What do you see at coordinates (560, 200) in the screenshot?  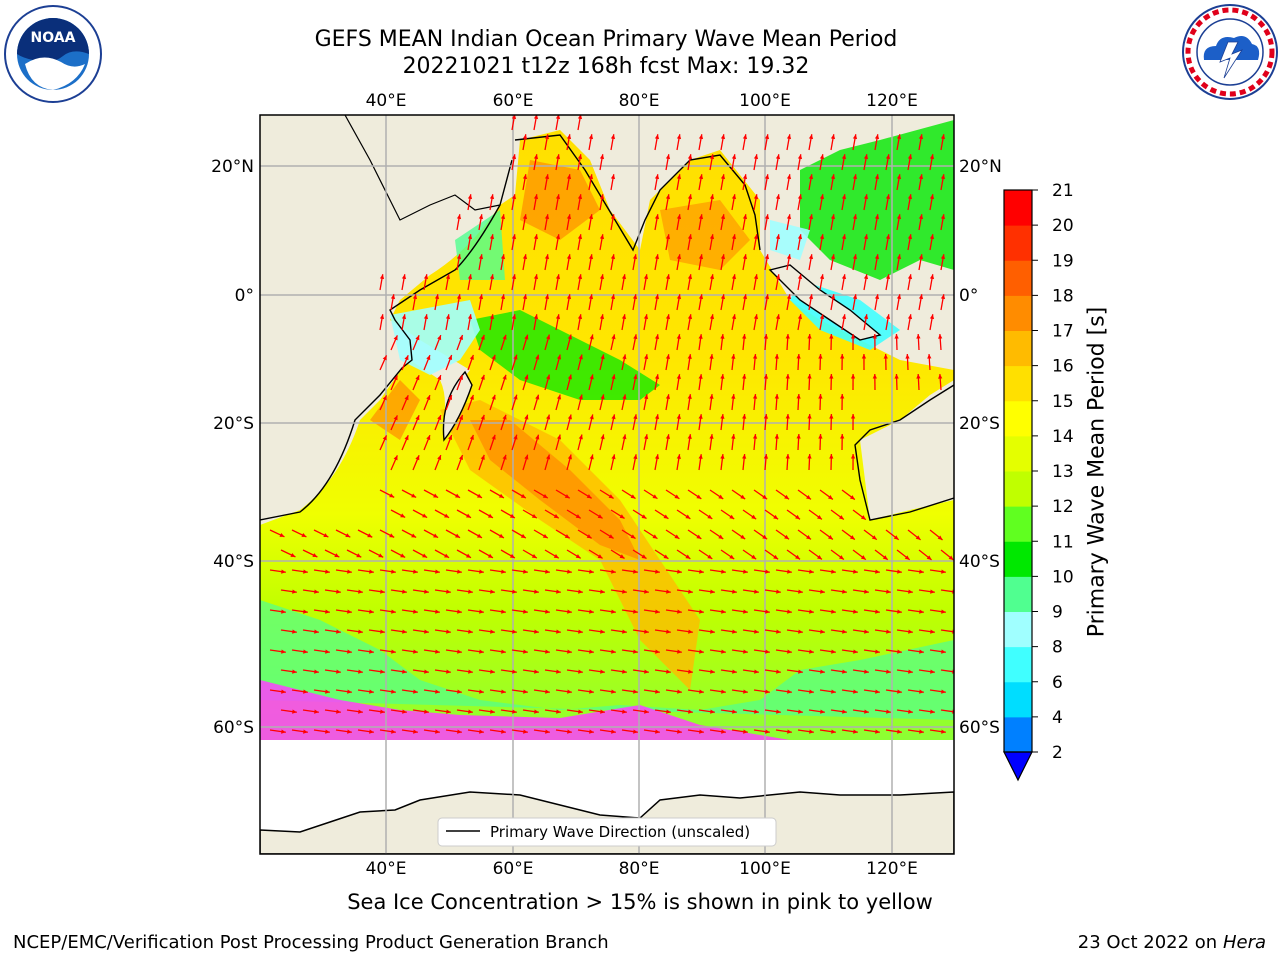 I see `arabian-sea-band` at bounding box center [560, 200].